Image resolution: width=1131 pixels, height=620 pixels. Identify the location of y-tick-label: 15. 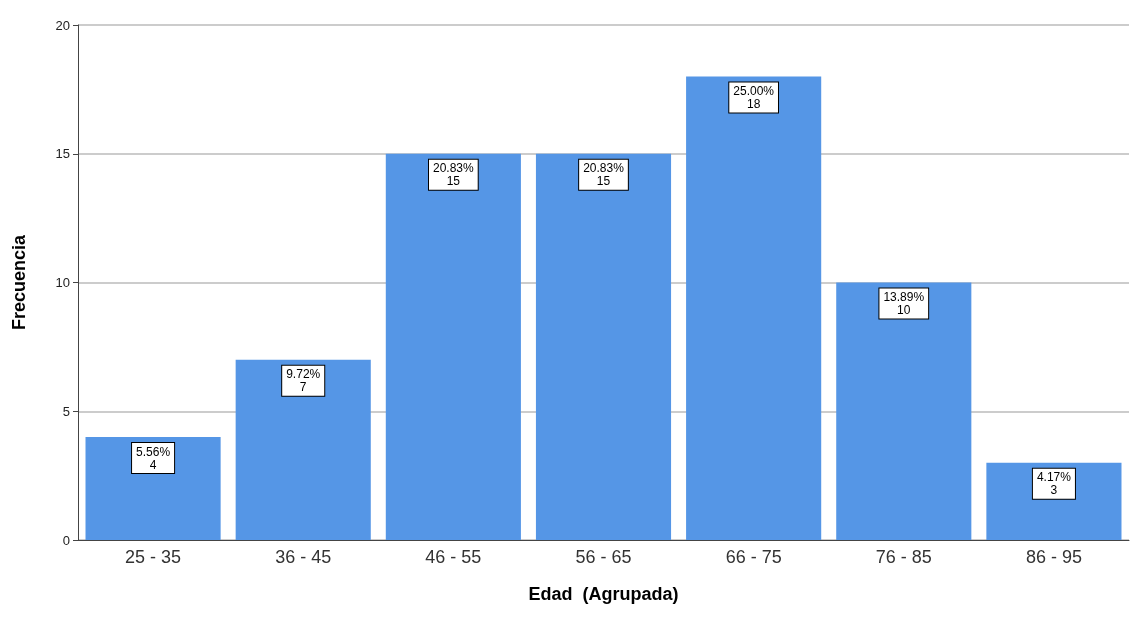
(62, 154).